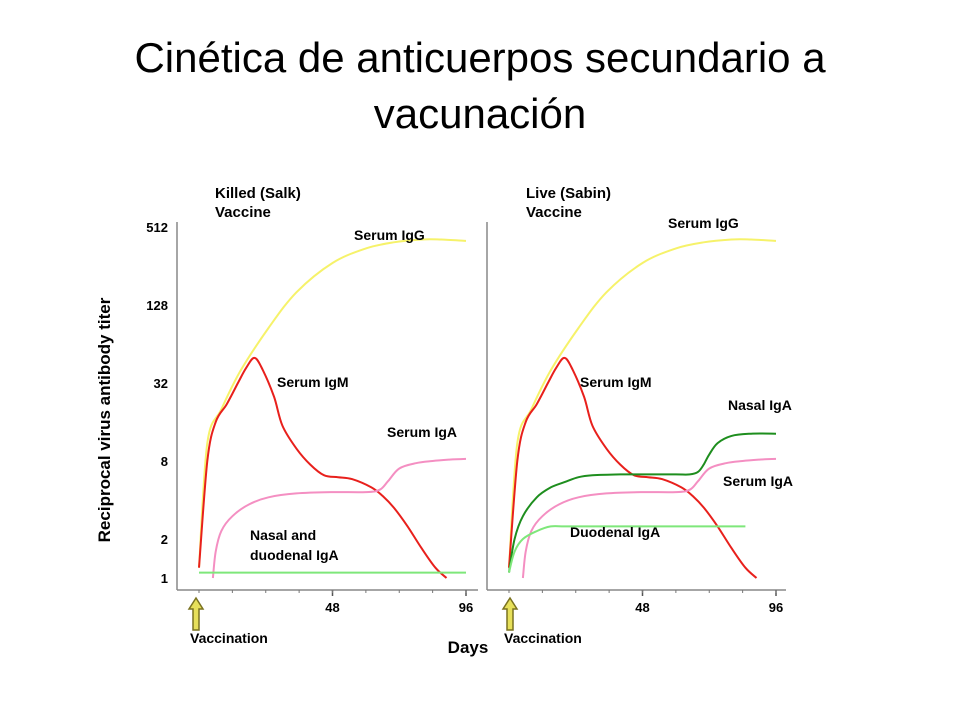 The width and height of the screenshot is (960, 720). I want to click on series-label-duodenal-iga: Duodenal IgA, so click(615, 532).